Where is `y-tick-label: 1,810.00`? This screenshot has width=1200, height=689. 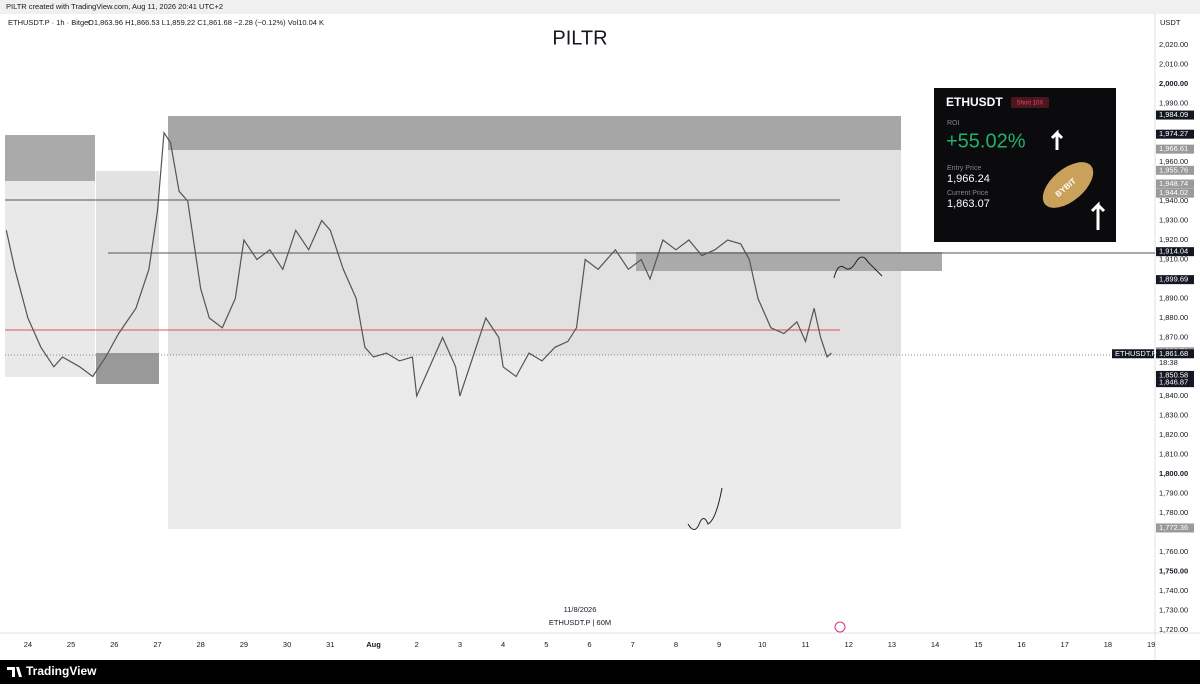
y-tick-label: 1,810.00 is located at coordinates (1173, 454).